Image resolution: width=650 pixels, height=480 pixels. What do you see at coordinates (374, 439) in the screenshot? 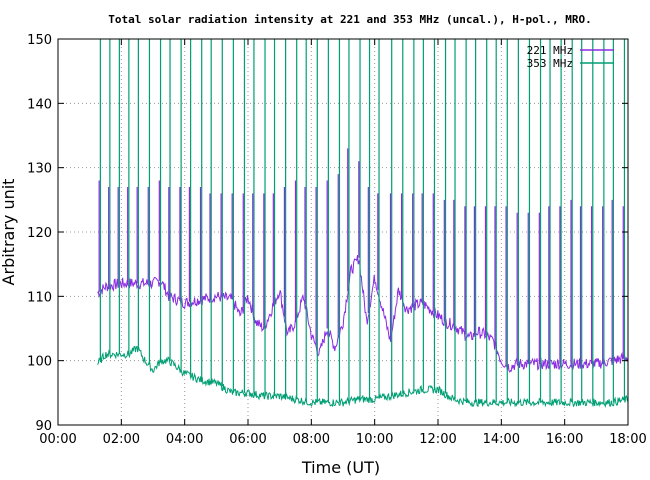
I see `x-tick-label: 10:00` at bounding box center [374, 439].